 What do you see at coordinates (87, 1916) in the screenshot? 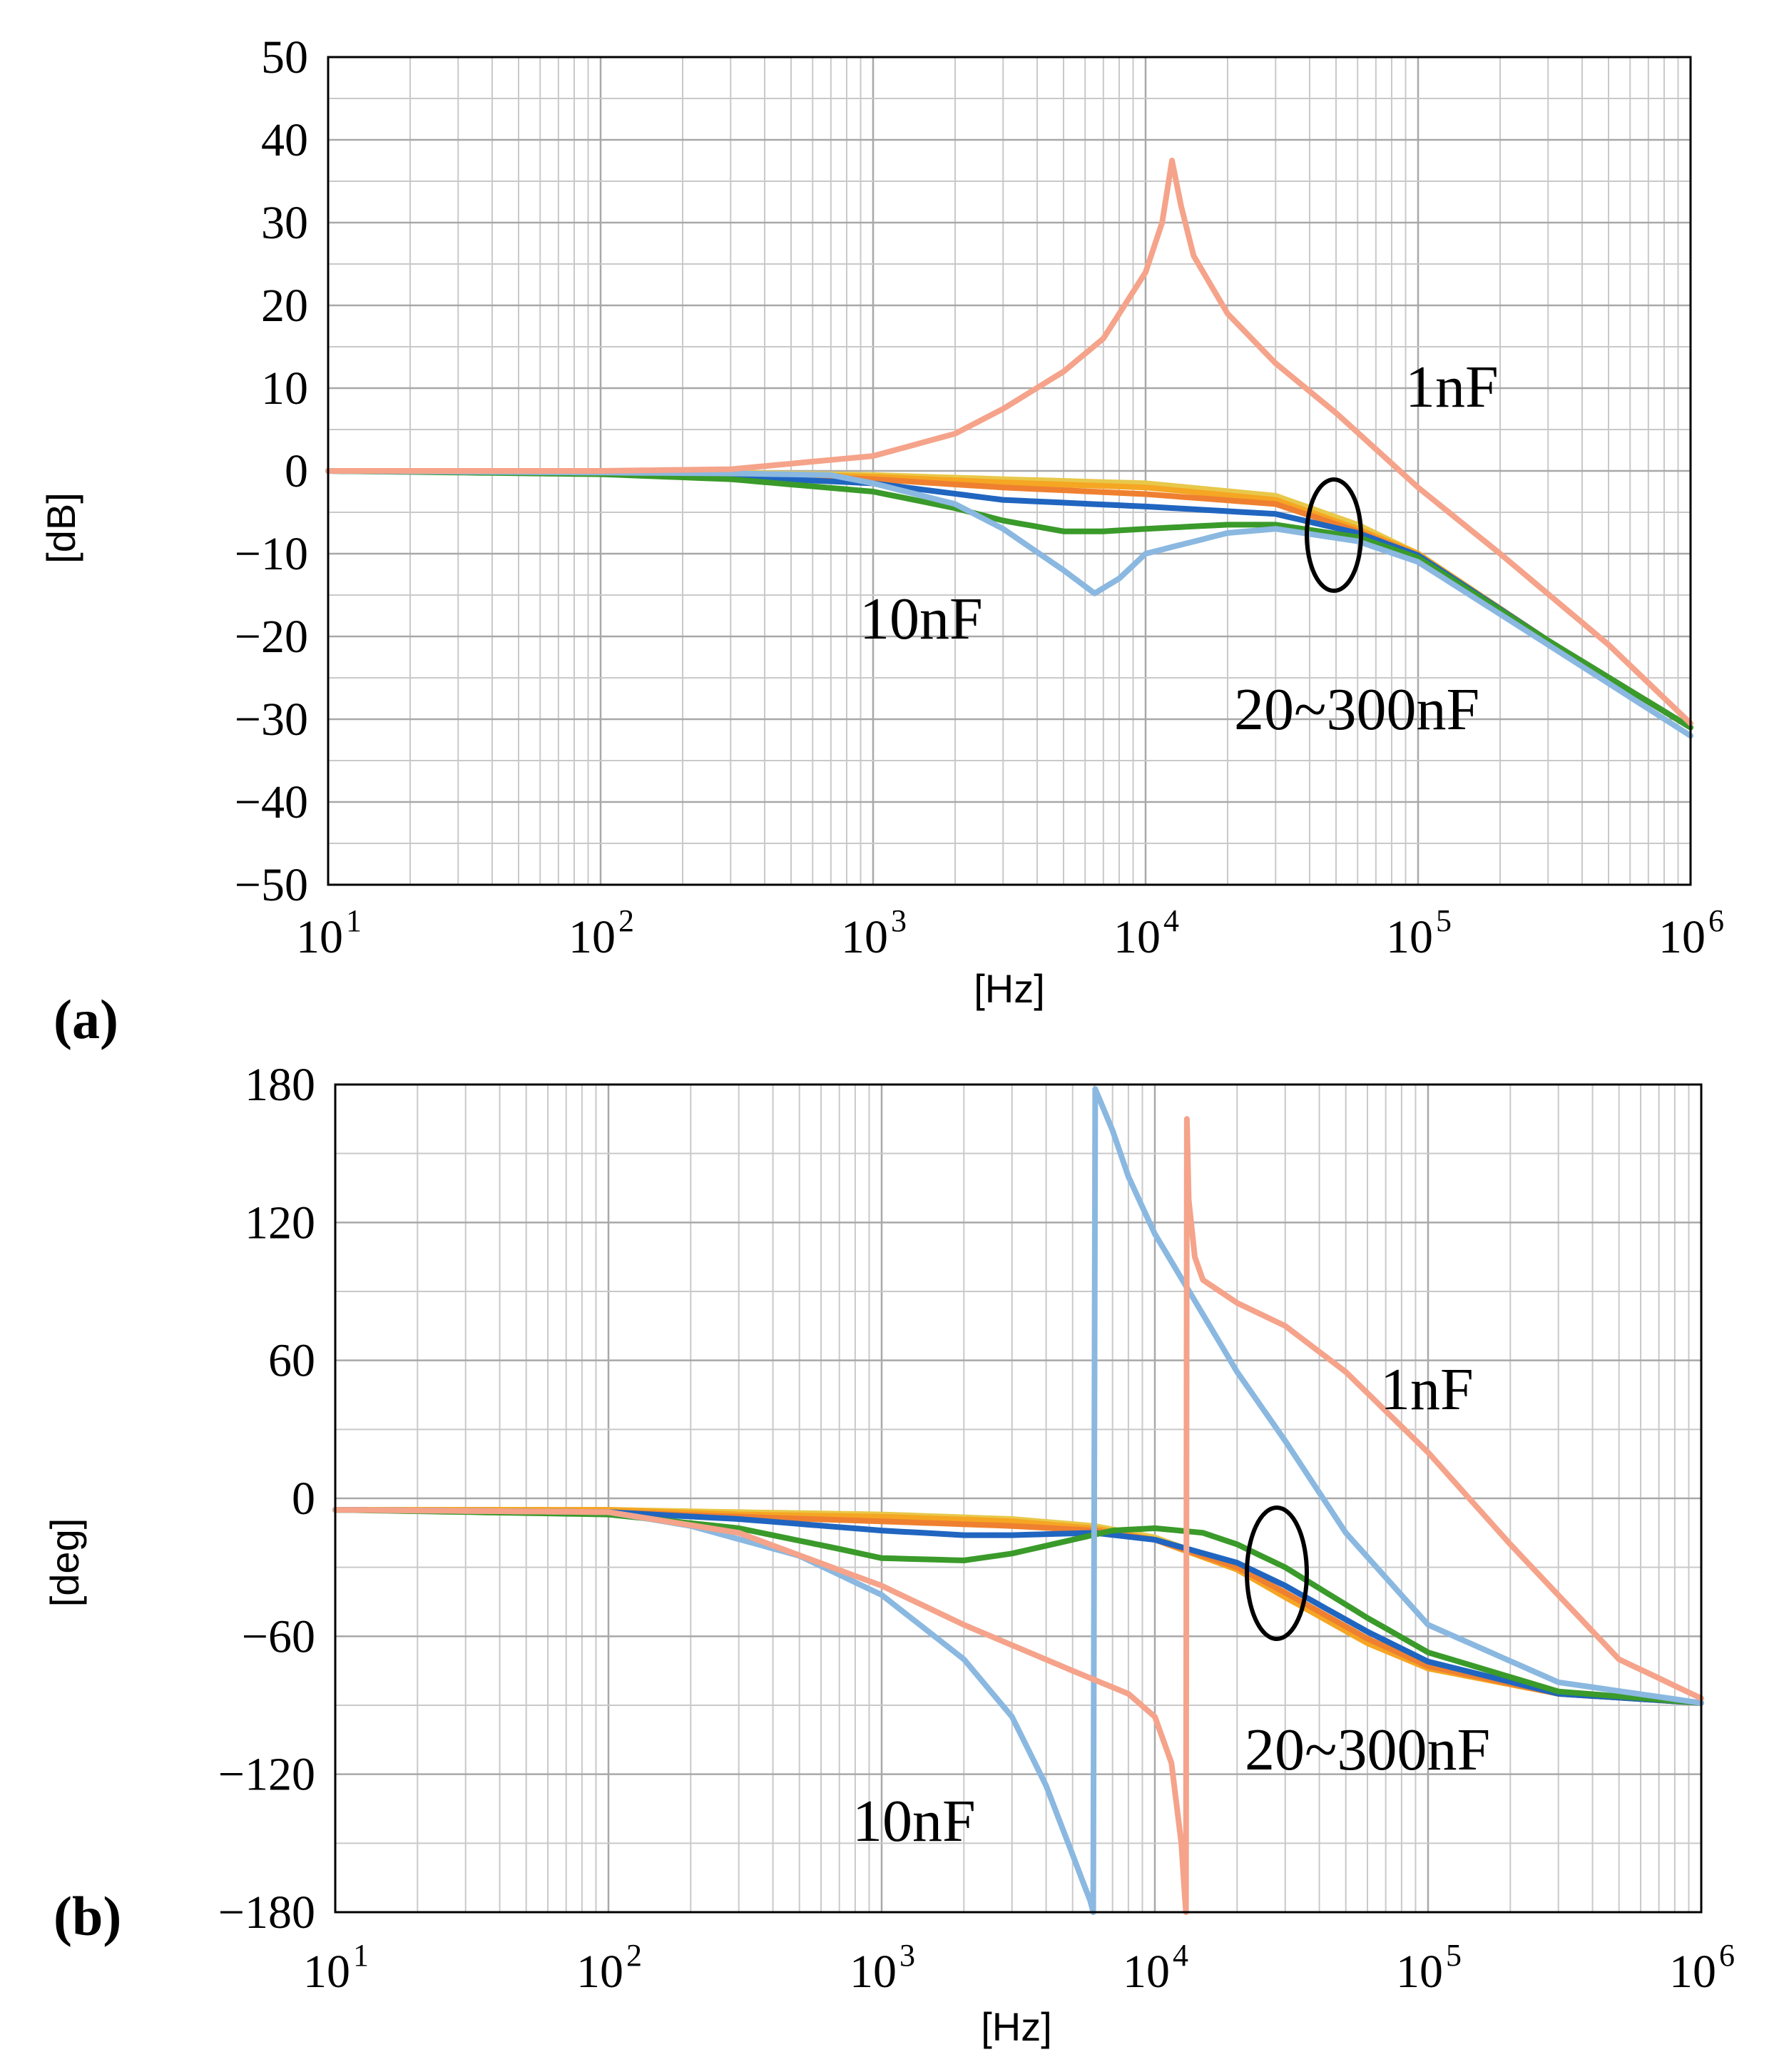
I see `phase-panel-label: (b)` at bounding box center [87, 1916].